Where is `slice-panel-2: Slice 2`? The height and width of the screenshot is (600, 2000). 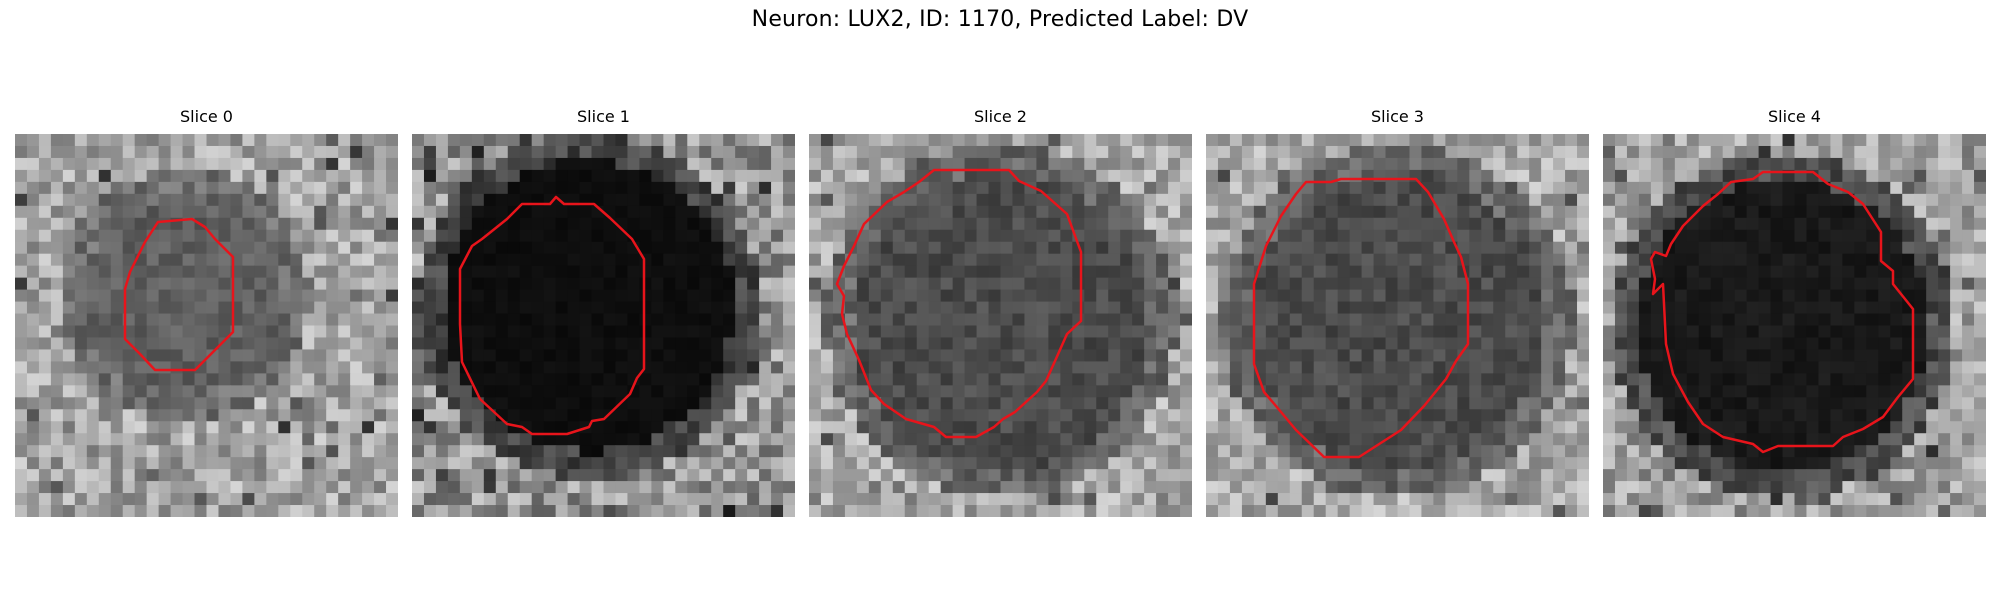
slice-panel-2: Slice 2 is located at coordinates (1000, 317).